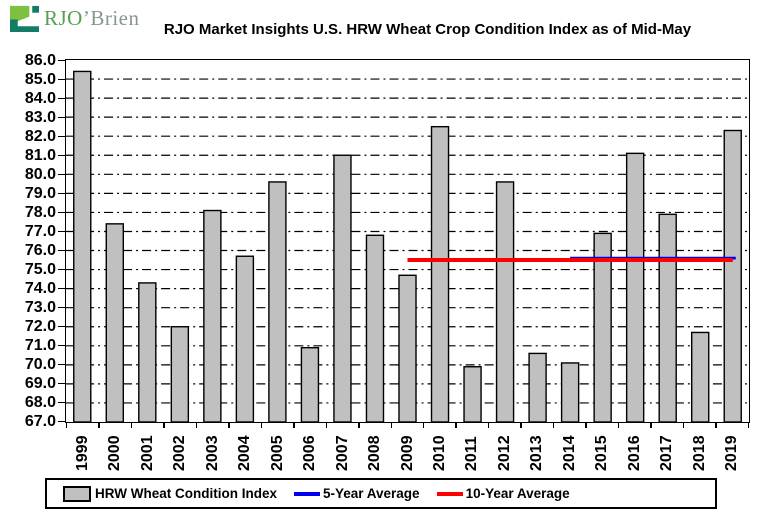 This screenshot has height=516, width=763. I want to click on bar-2002, so click(180, 374).